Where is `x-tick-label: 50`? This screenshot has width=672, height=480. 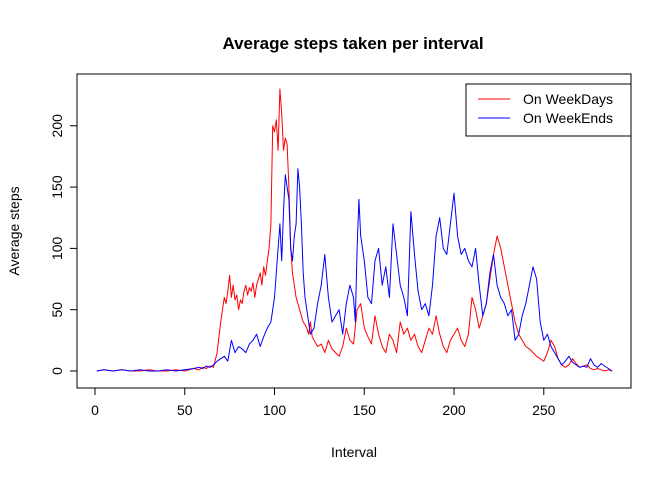
x-tick-label: 50 is located at coordinates (185, 410).